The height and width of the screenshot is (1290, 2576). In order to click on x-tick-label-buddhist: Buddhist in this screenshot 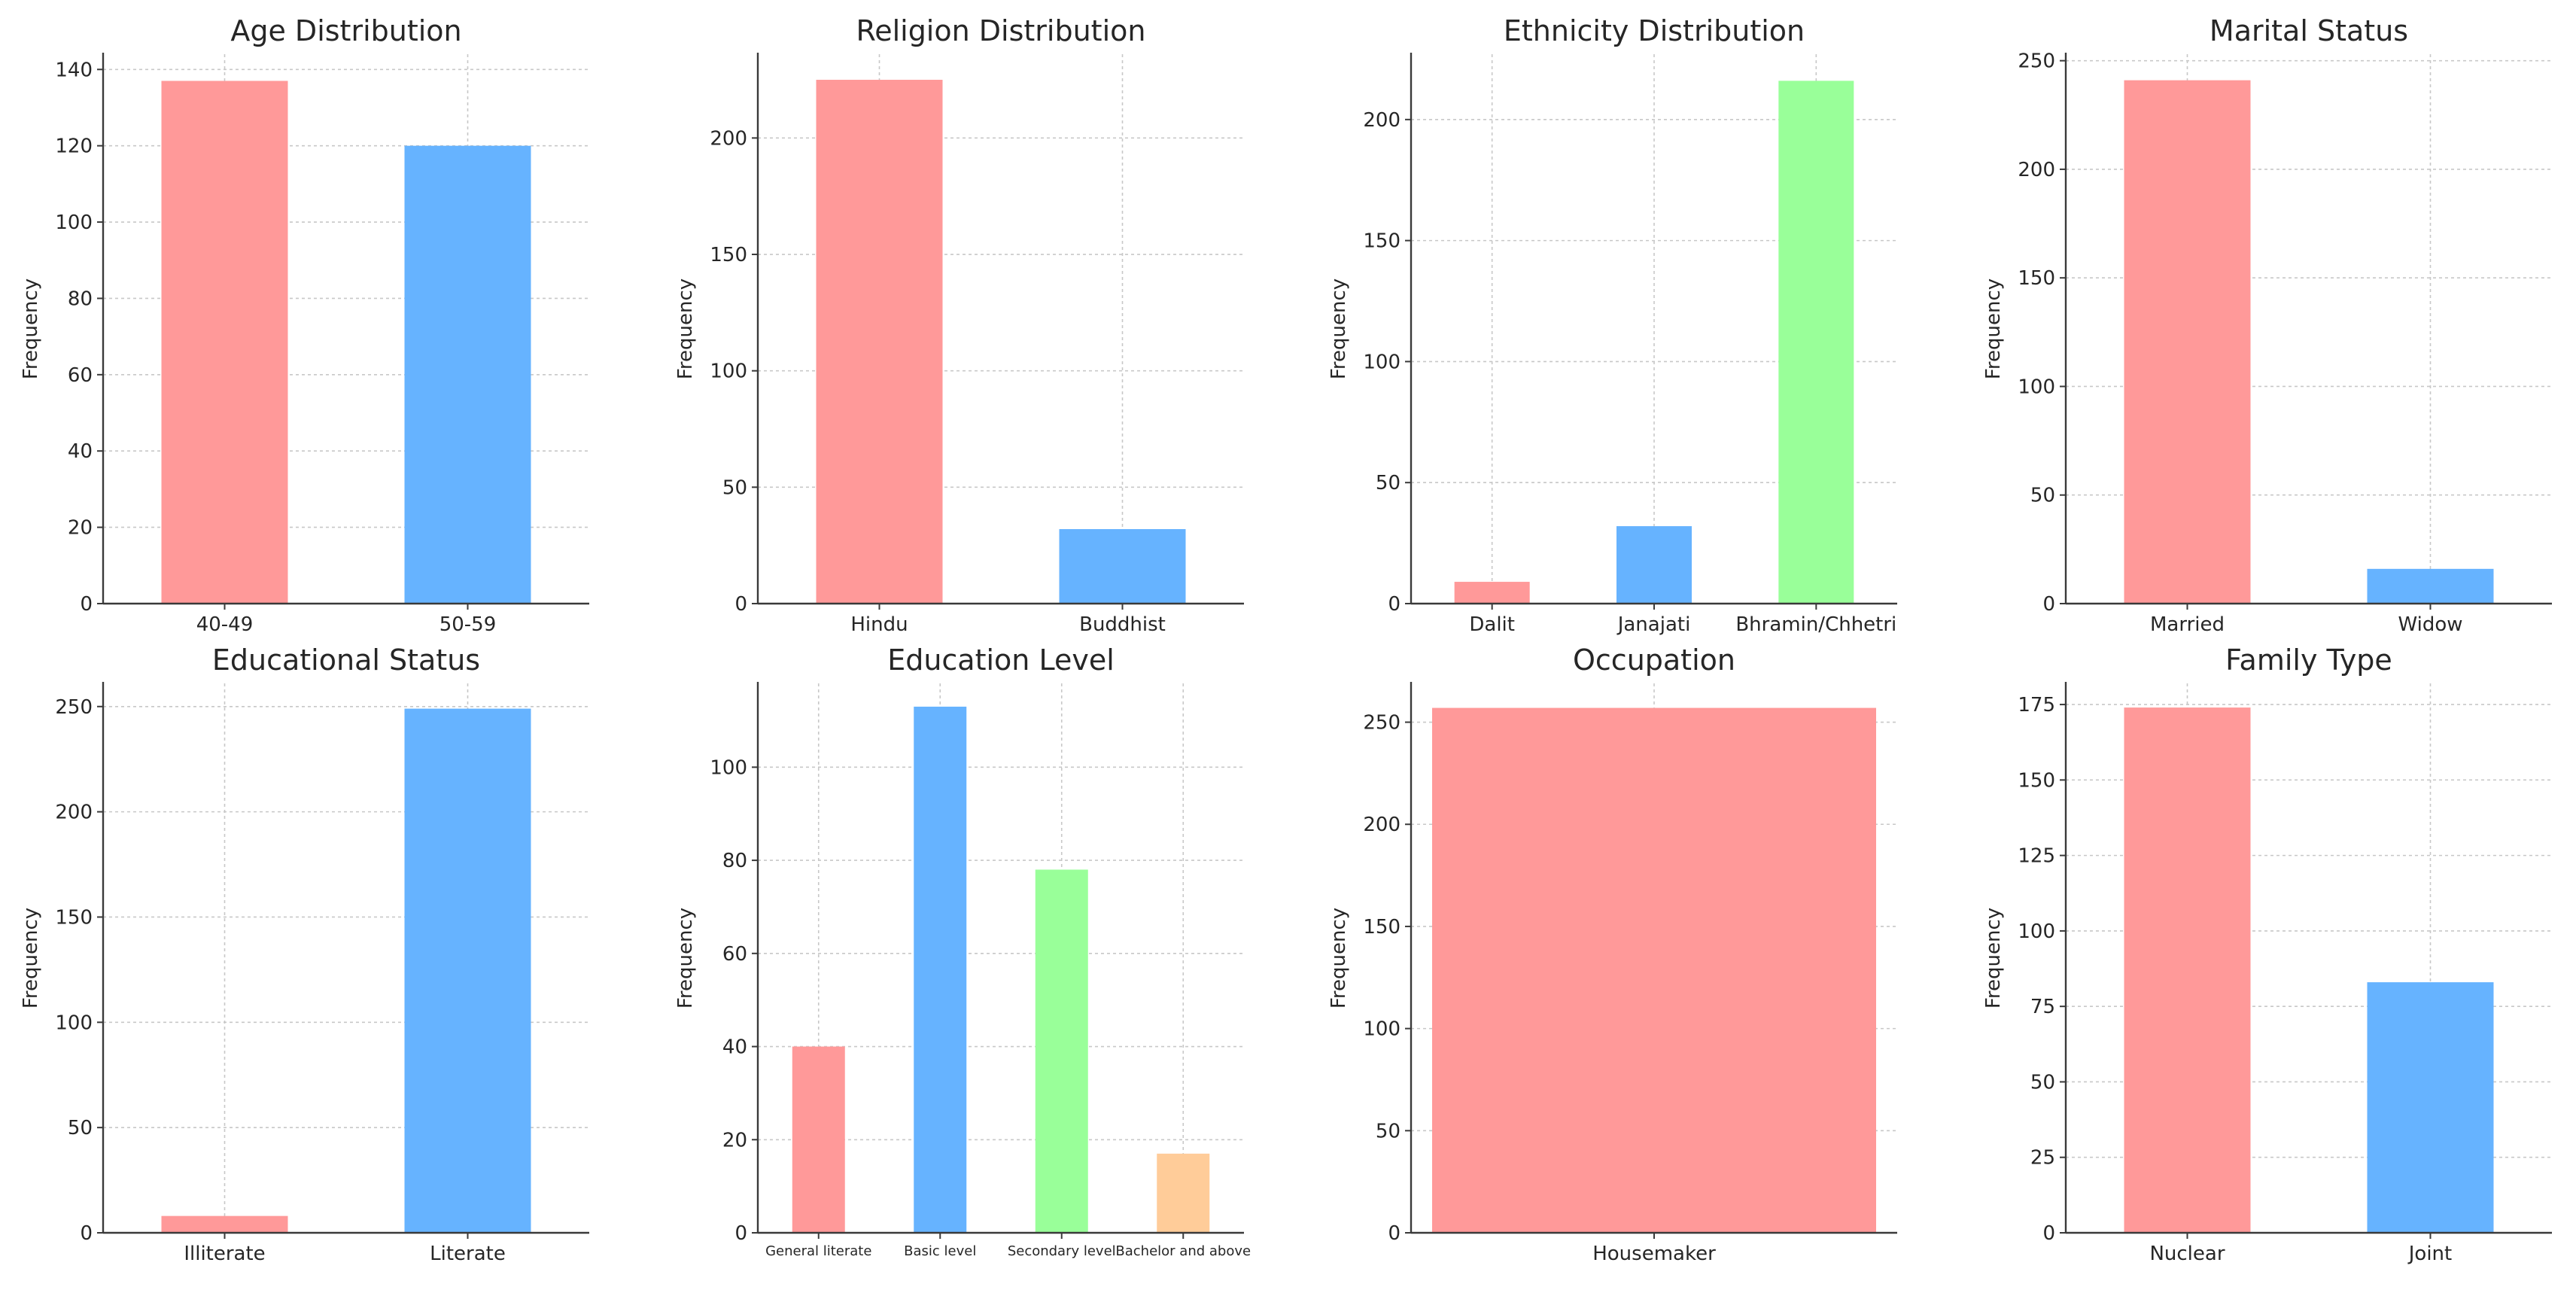, I will do `click(1122, 624)`.